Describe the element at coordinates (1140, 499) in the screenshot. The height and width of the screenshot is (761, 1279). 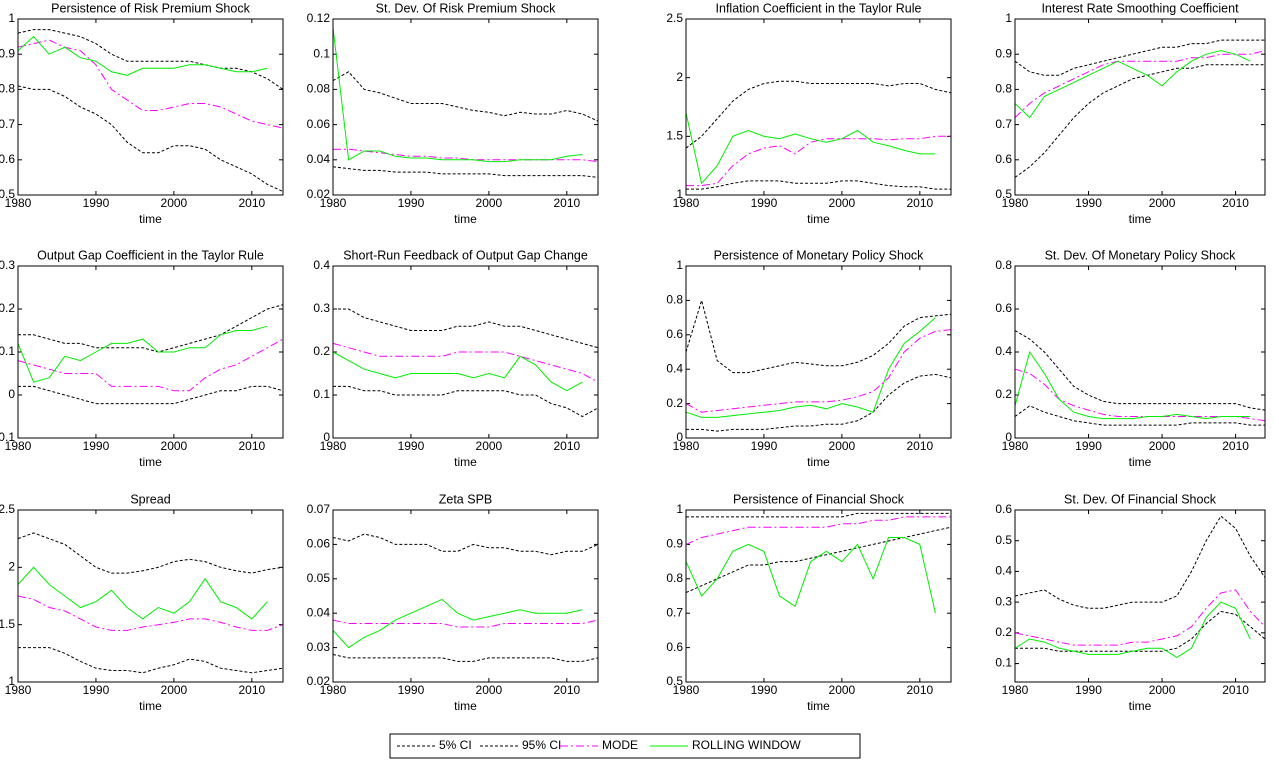
I see `chart-title: St. Dev. Of Financial Shock` at that location.